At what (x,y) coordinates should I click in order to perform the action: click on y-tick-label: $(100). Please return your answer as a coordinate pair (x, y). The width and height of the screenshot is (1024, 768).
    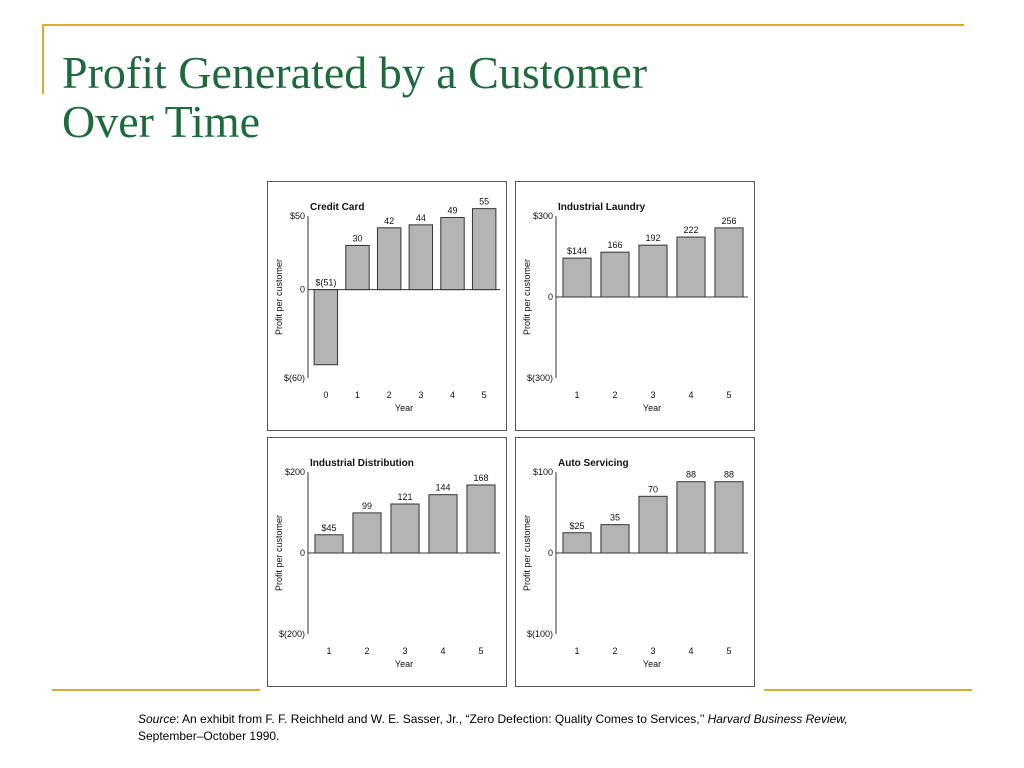
    Looking at the image, I should click on (540, 634).